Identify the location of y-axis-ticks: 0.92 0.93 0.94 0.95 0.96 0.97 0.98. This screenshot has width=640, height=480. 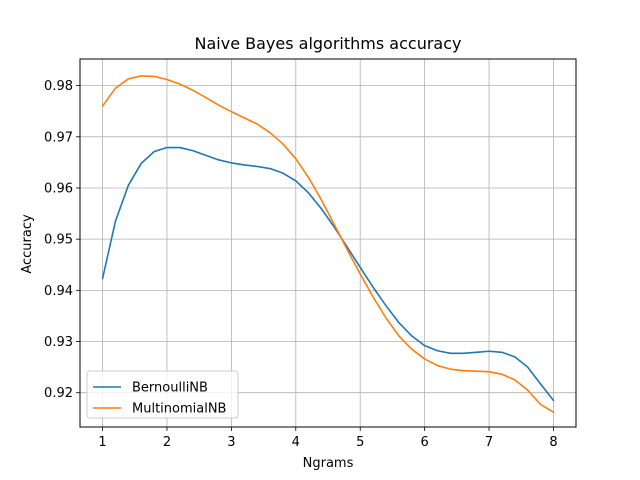
(62, 240).